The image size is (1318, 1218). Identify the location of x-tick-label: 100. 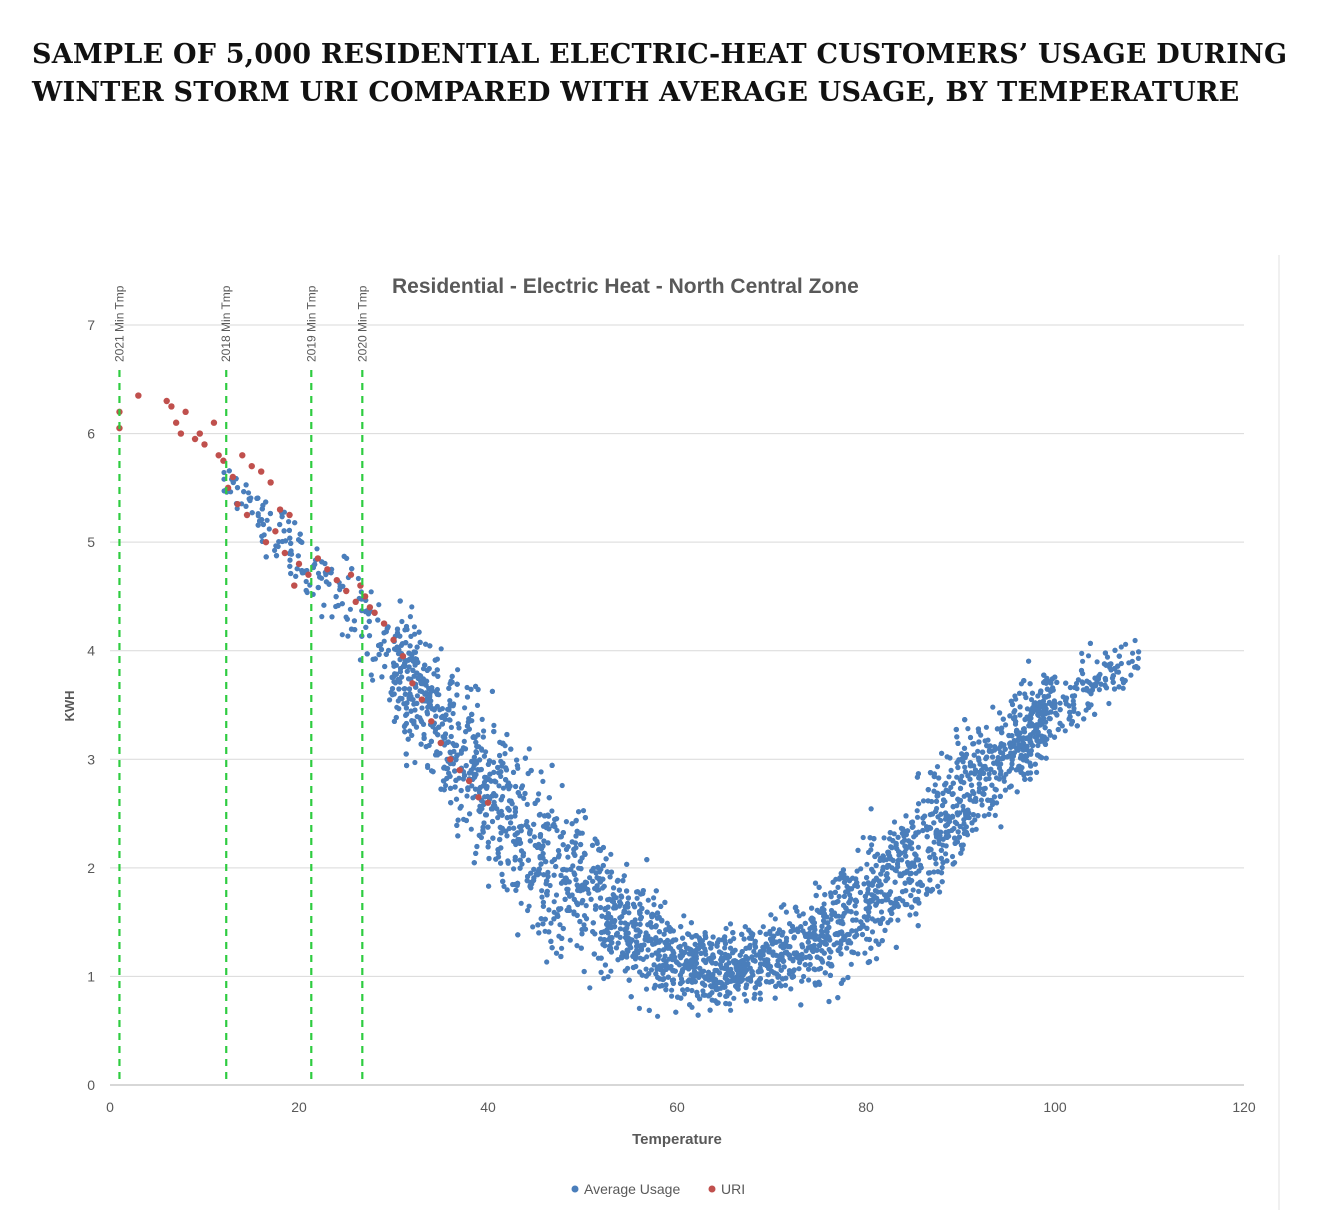
(1055, 1107).